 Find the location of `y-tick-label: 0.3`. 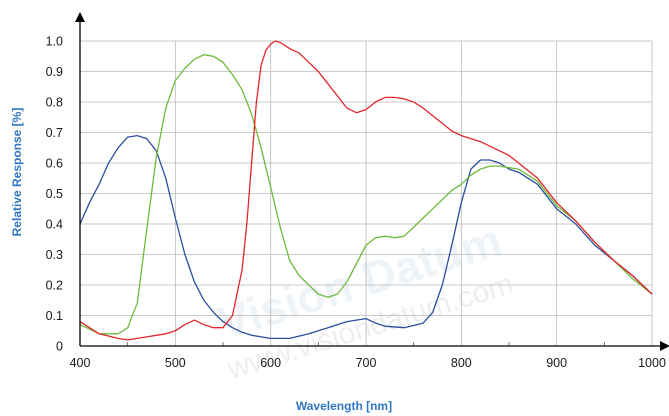

y-tick-label: 0.3 is located at coordinates (54, 255).